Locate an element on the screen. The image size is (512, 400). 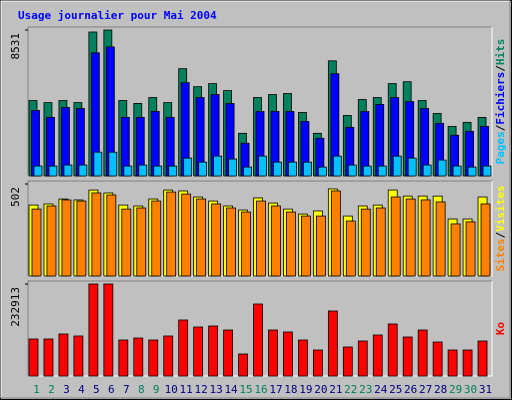
x-tick-label: 18 is located at coordinates (290, 389).